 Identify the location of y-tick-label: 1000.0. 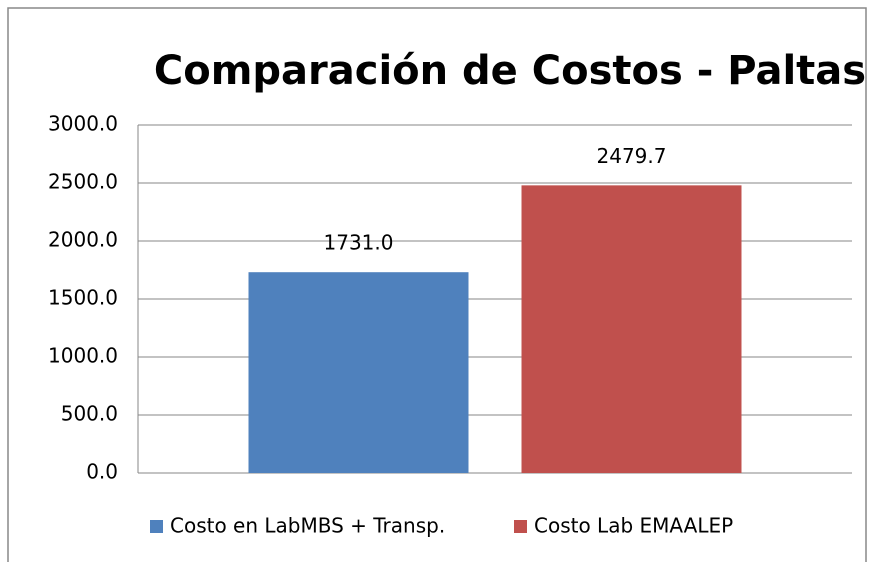
(83, 356).